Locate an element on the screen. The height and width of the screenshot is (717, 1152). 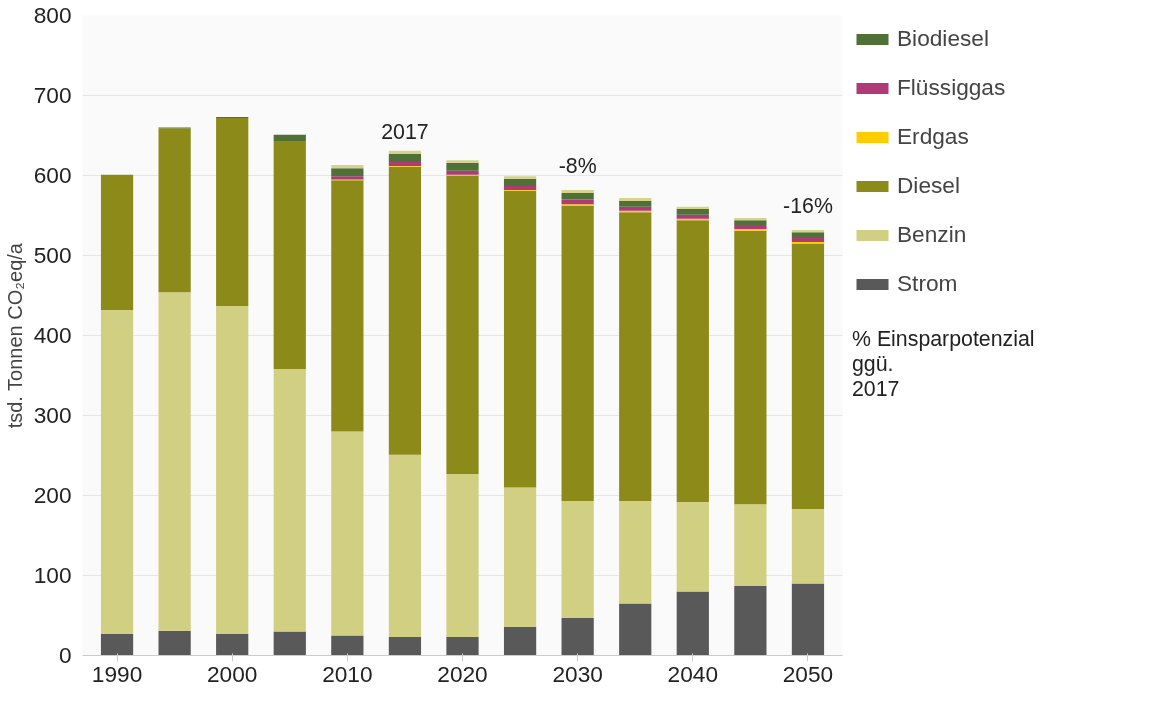
x-tick-label: 2030 is located at coordinates (577, 673).